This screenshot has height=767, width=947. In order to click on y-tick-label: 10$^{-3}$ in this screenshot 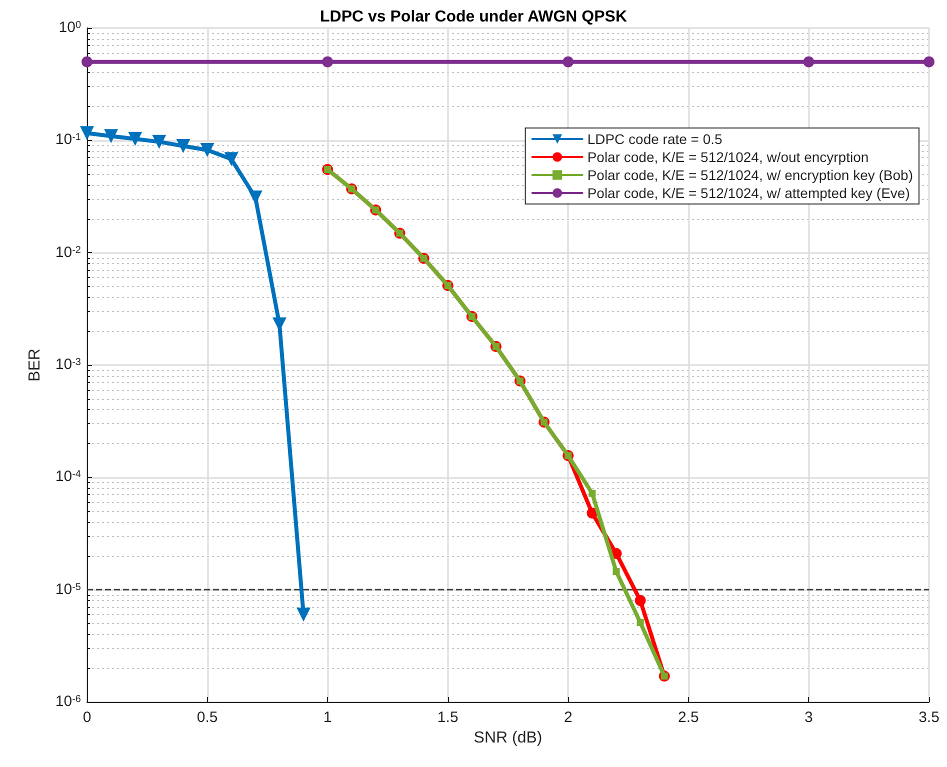, I will do `click(68, 365)`.